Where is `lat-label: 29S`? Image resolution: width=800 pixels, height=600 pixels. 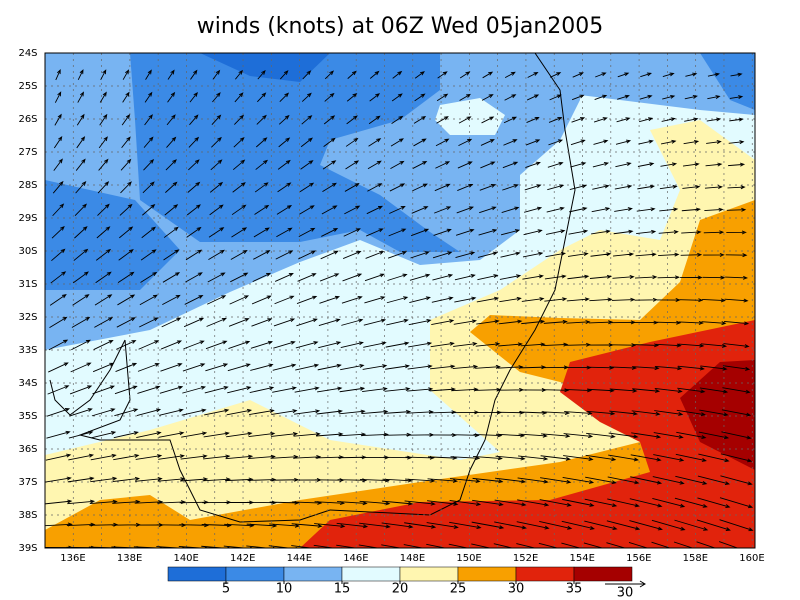
lat-label: 29S is located at coordinates (27, 218).